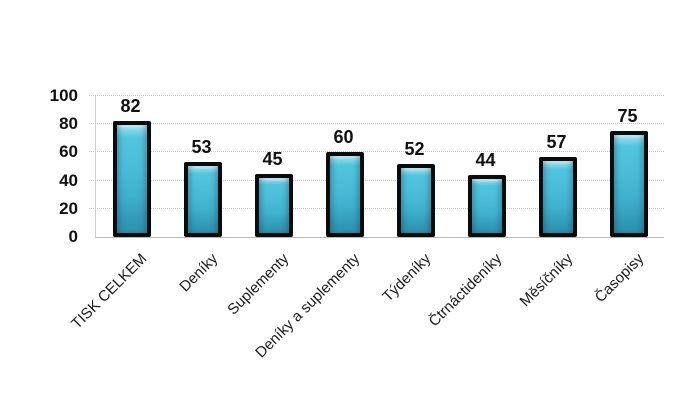 The width and height of the screenshot is (700, 417). I want to click on x-axis-category-label: Deníky a suplementy, so click(307, 306).